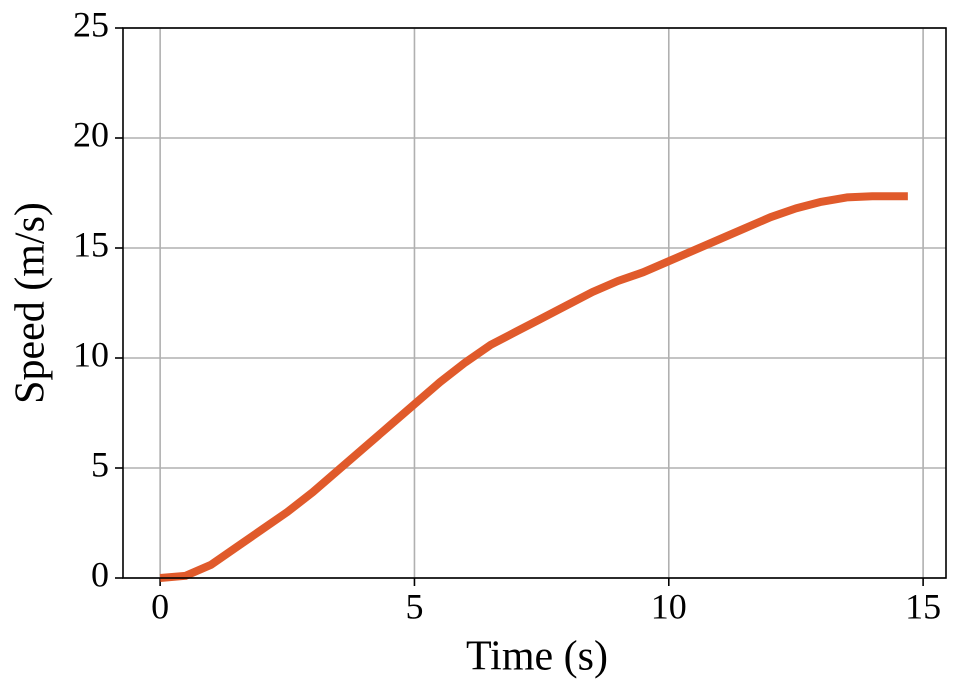  What do you see at coordinates (537, 657) in the screenshot?
I see `x-axis-label: Time (s)` at bounding box center [537, 657].